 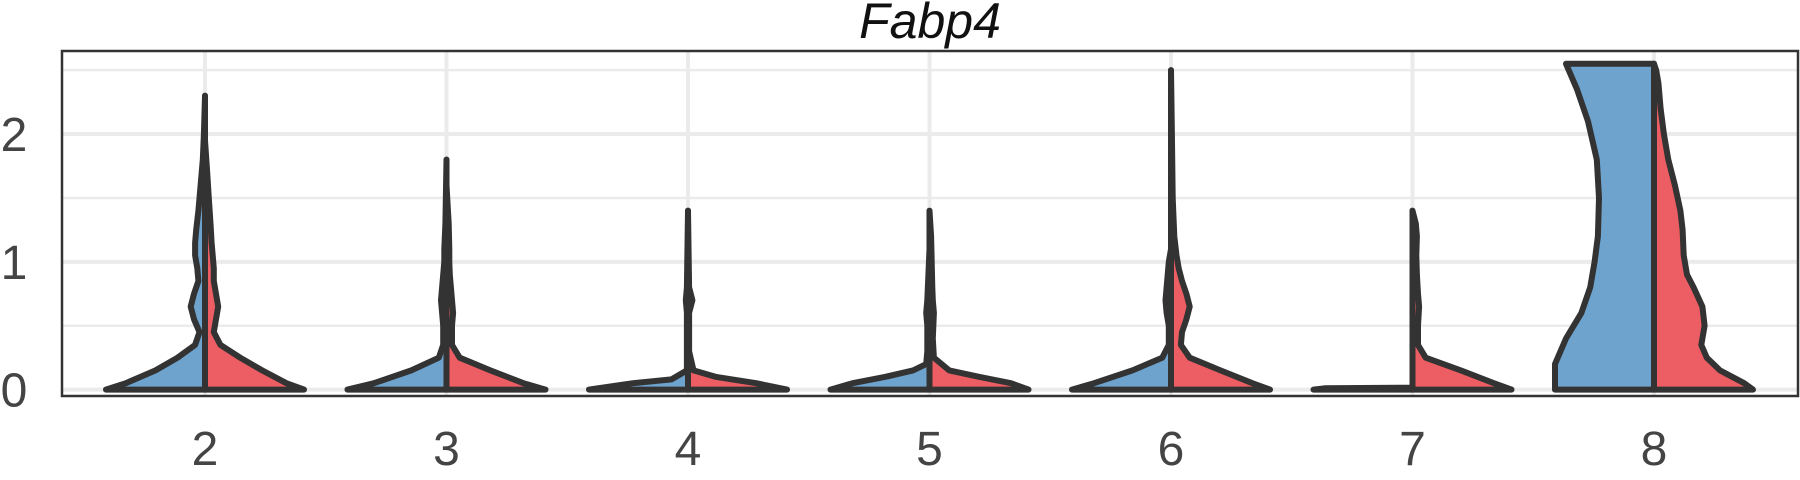 I want to click on chart-title: Fabp4, so click(x=930, y=24).